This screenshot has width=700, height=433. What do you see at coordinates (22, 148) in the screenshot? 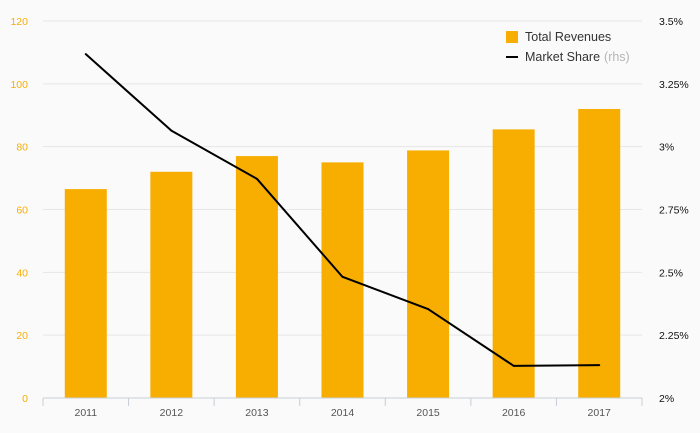
I see `y-left-tick-label: 80` at bounding box center [22, 148].